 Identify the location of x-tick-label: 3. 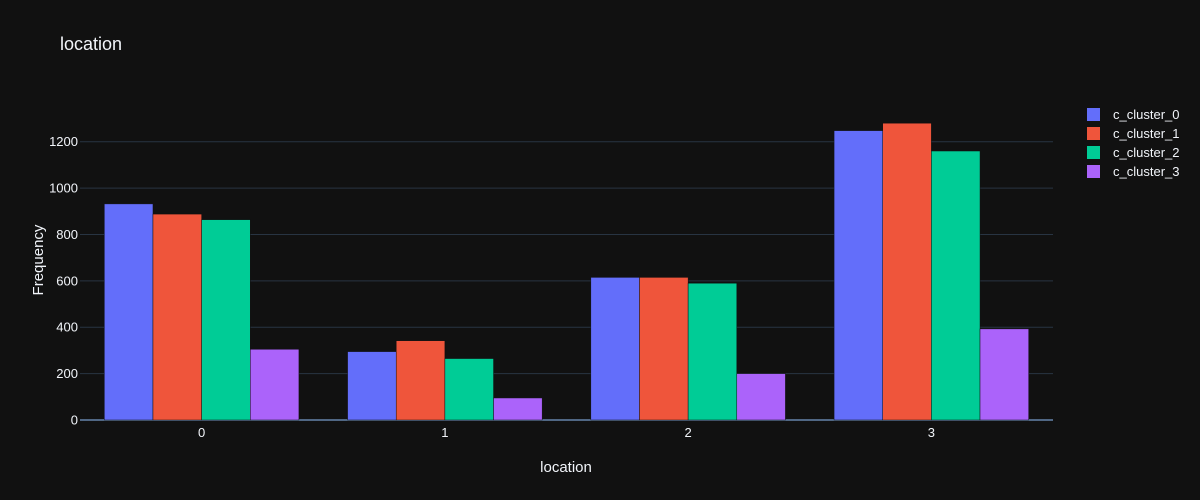
(931, 432).